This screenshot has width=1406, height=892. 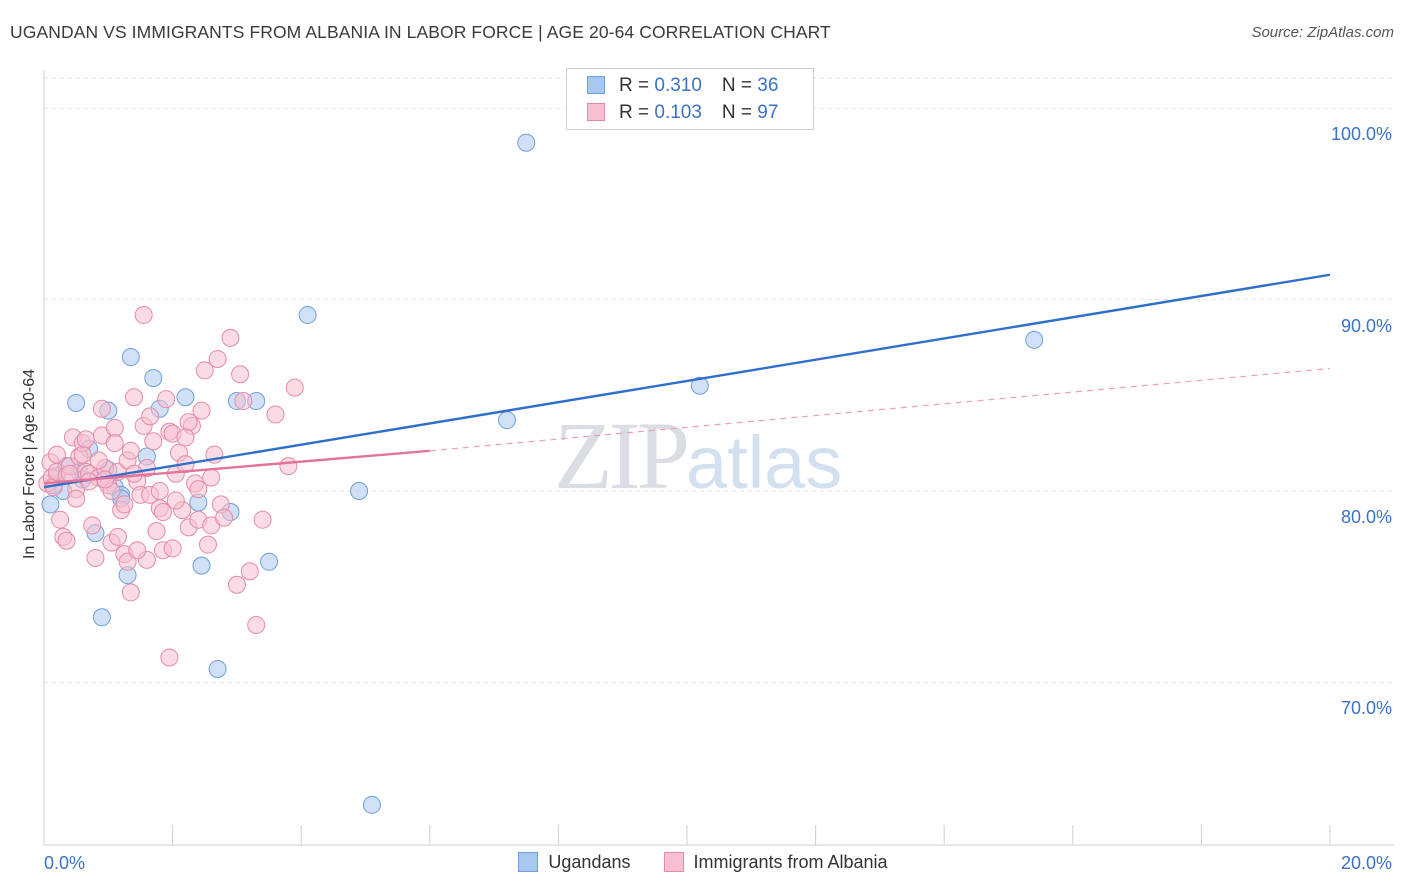 What do you see at coordinates (589, 862) in the screenshot?
I see `legend-label-ugandans: Ugandans` at bounding box center [589, 862].